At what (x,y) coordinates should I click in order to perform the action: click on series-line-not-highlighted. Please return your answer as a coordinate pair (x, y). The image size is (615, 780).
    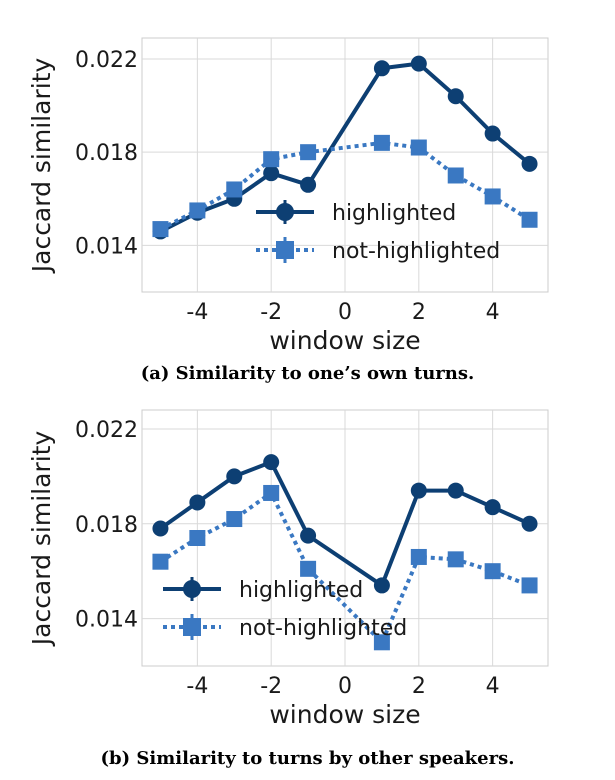
    Looking at the image, I should click on (345, 567).